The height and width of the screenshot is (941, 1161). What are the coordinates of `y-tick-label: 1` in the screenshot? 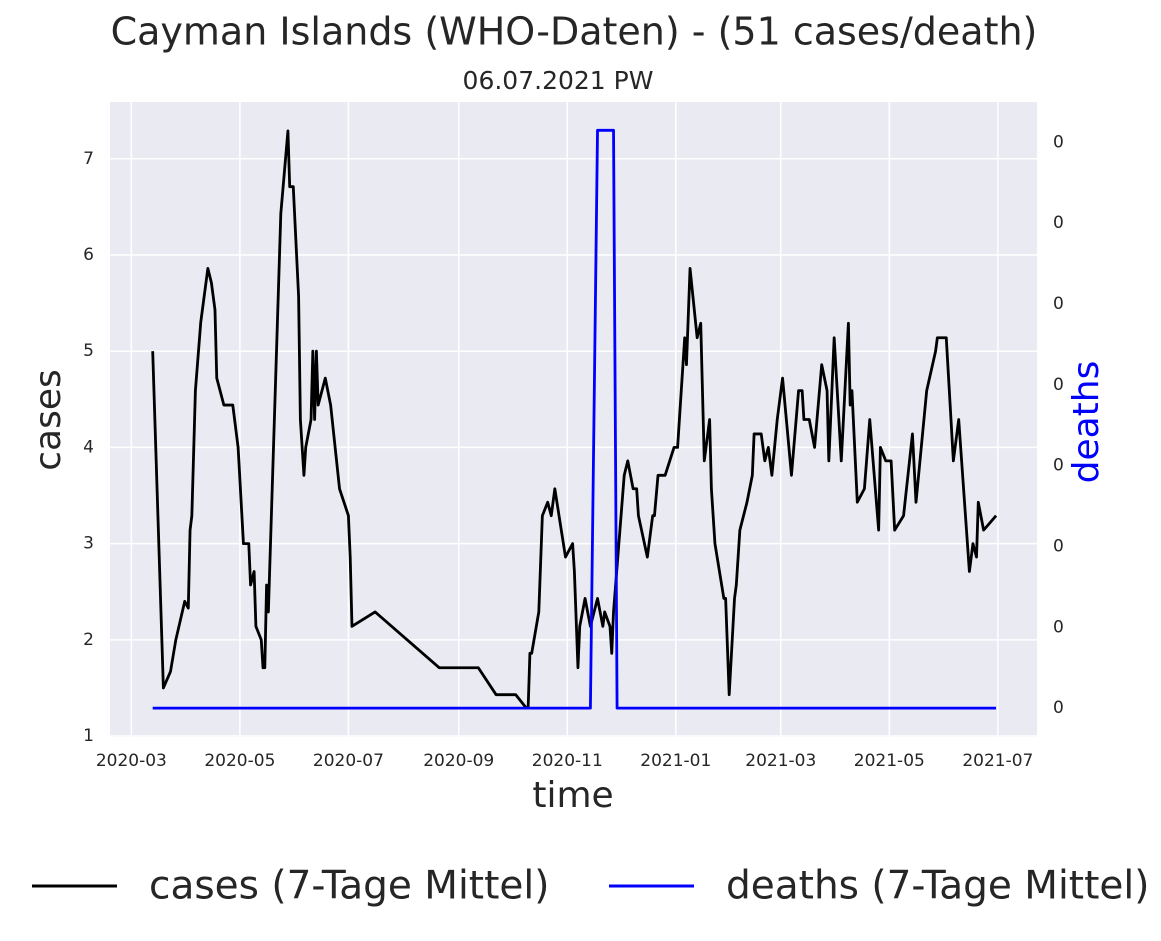 It's located at (88, 736).